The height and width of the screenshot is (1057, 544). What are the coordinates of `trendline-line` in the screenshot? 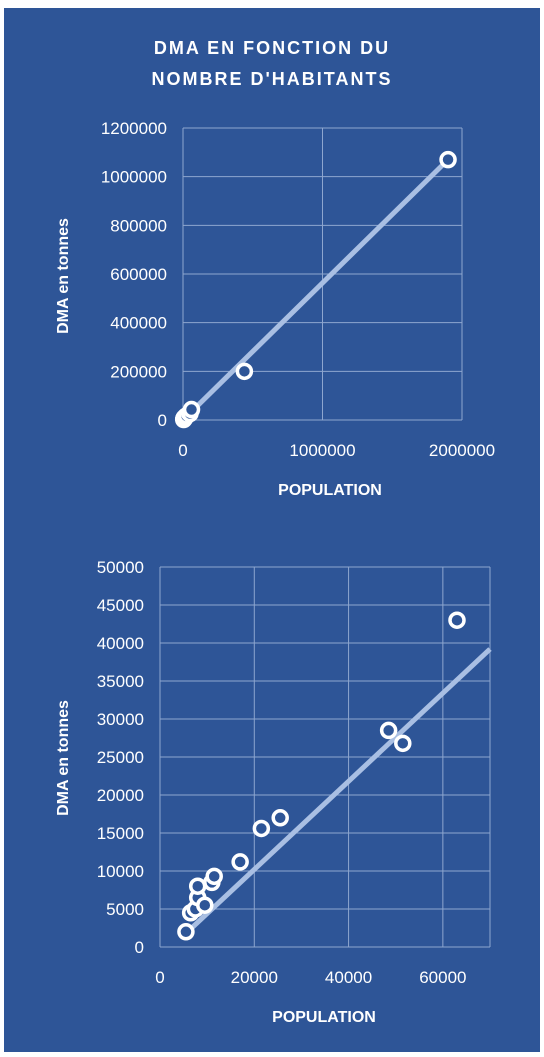 It's located at (315, 289).